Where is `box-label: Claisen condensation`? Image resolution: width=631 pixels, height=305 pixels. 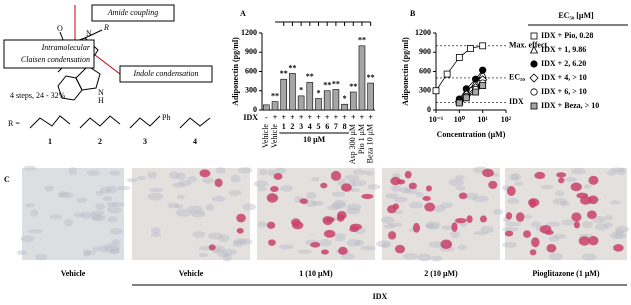
box-label: Claisen condensation is located at coordinates (55, 59).